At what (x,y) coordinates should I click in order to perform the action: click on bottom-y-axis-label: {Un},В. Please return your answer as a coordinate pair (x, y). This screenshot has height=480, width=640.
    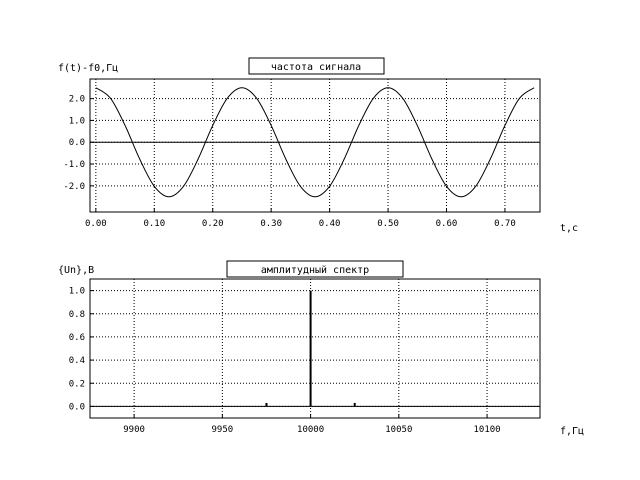
    Looking at the image, I should click on (76, 270).